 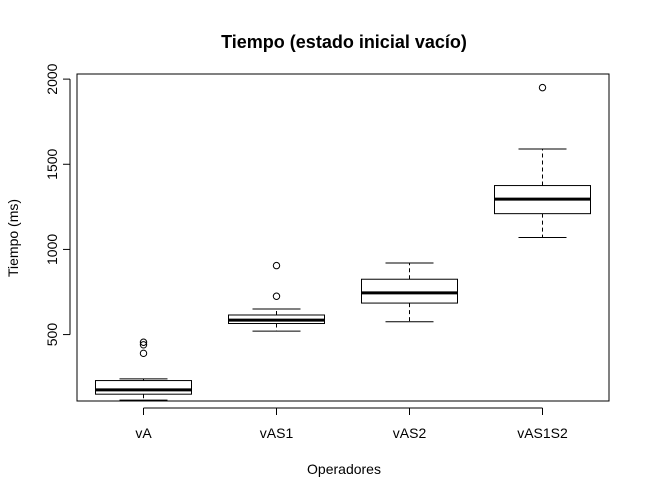 What do you see at coordinates (143, 433) in the screenshot?
I see `x-tick-label: vA` at bounding box center [143, 433].